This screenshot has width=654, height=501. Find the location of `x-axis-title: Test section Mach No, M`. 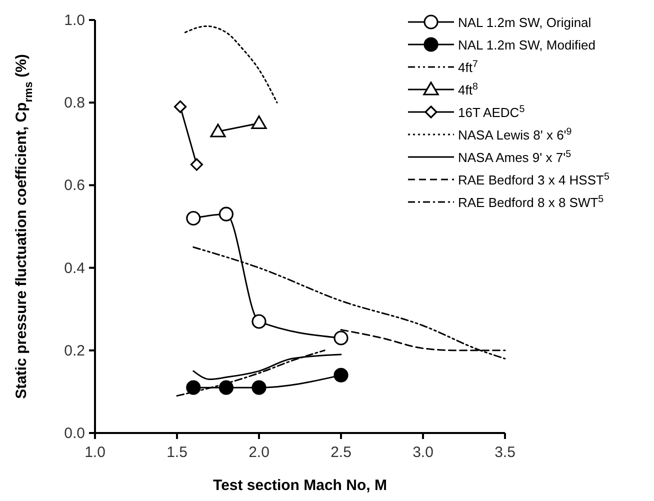

x-axis-title: Test section Mach No, M is located at coordinates (300, 485).